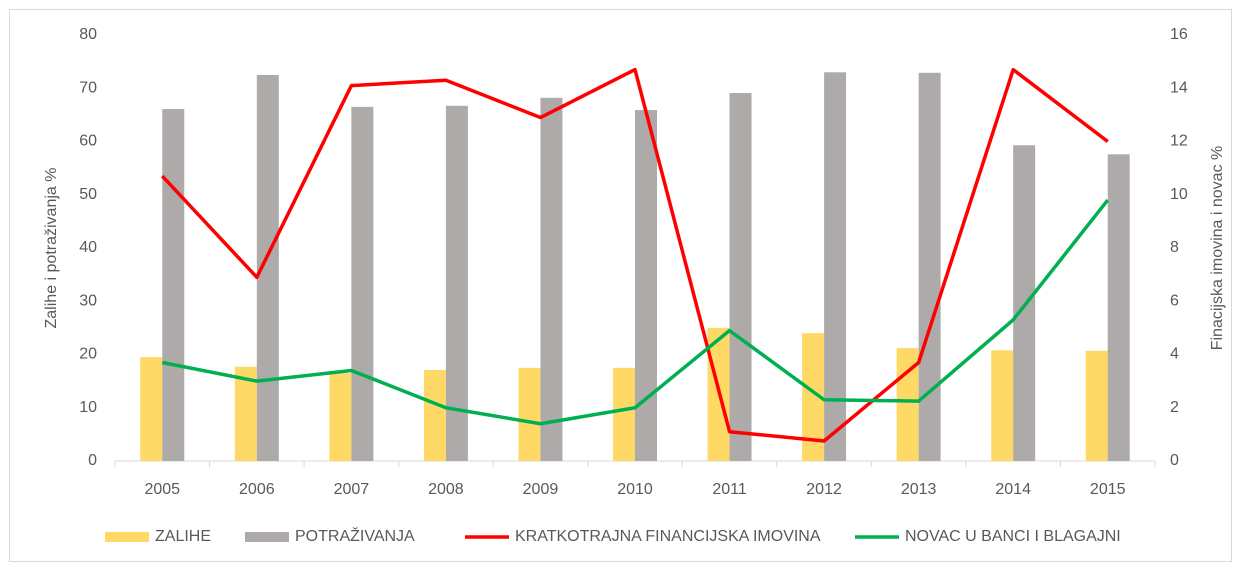 The height and width of the screenshot is (567, 1247). Describe the element at coordinates (635, 489) in the screenshot. I see `x-tick-label: 2010` at that location.